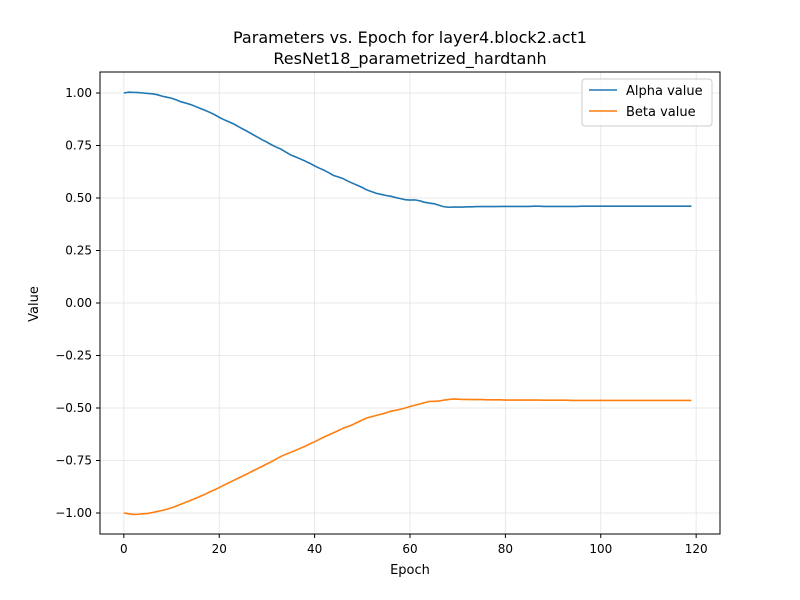 The image size is (800, 600). I want to click on series-line-beta, so click(407, 457).